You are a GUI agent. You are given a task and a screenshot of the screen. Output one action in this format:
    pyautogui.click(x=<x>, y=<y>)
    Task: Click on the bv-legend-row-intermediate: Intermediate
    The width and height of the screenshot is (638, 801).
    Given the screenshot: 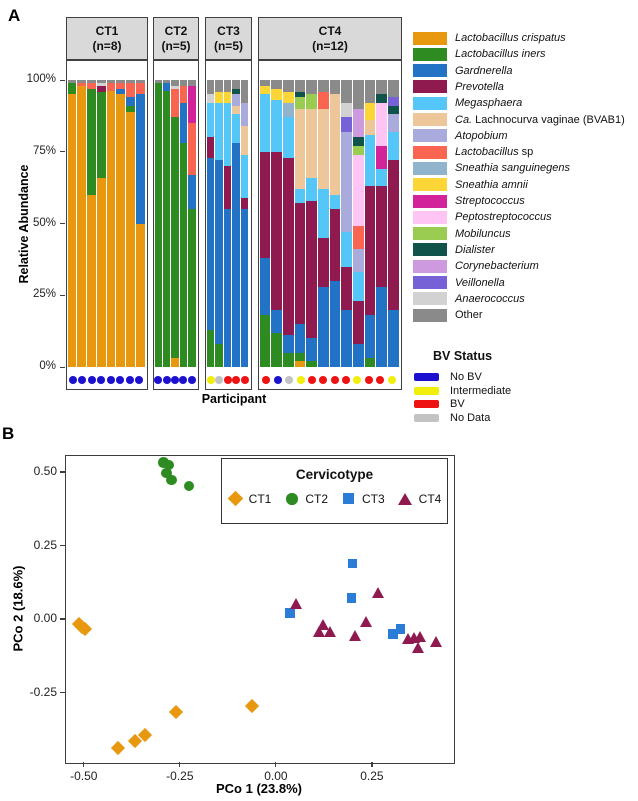 What is the action you would take?
    pyautogui.click(x=462, y=391)
    